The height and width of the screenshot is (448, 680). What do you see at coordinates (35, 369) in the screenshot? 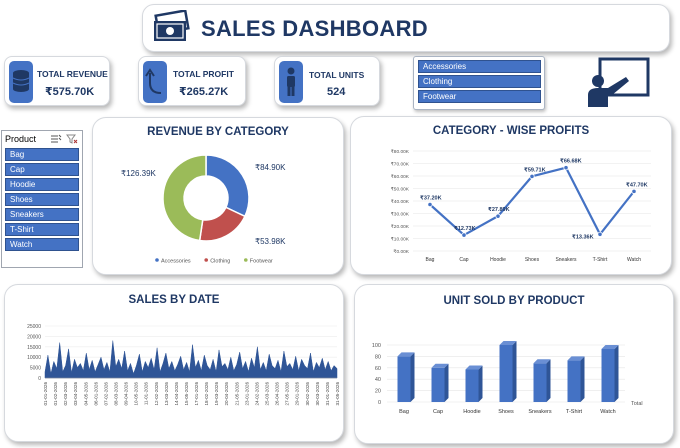
I see `y-tick-label: 5000` at bounding box center [35, 369].